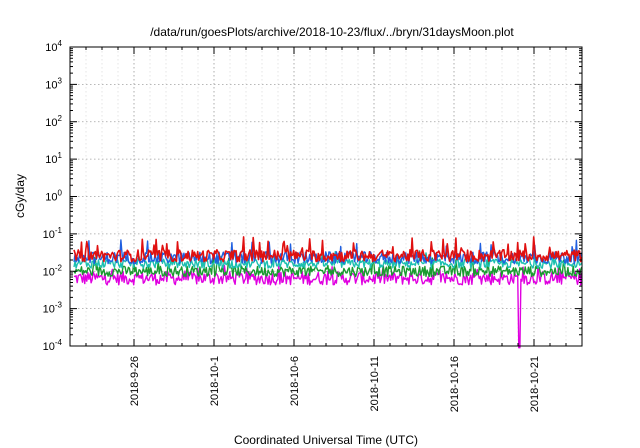  What do you see at coordinates (215, 381) in the screenshot?
I see `x-tick-label: 2018-10-1` at bounding box center [215, 381].